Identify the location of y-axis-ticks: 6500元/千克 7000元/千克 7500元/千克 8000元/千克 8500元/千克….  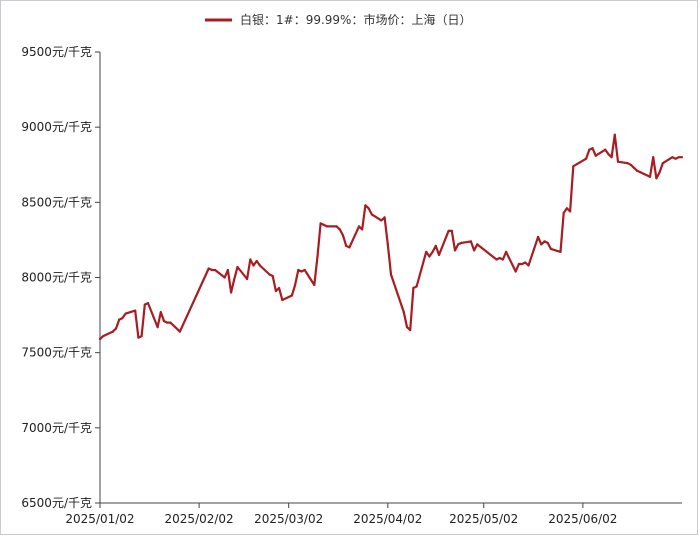
(60, 277).